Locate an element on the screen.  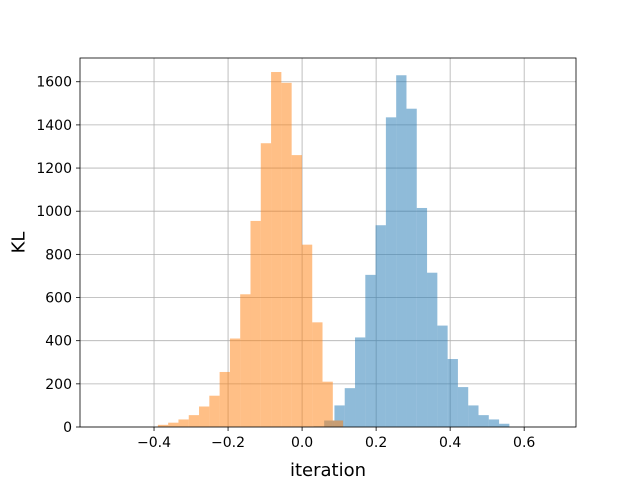
y-axis-title: KL is located at coordinates (18, 243).